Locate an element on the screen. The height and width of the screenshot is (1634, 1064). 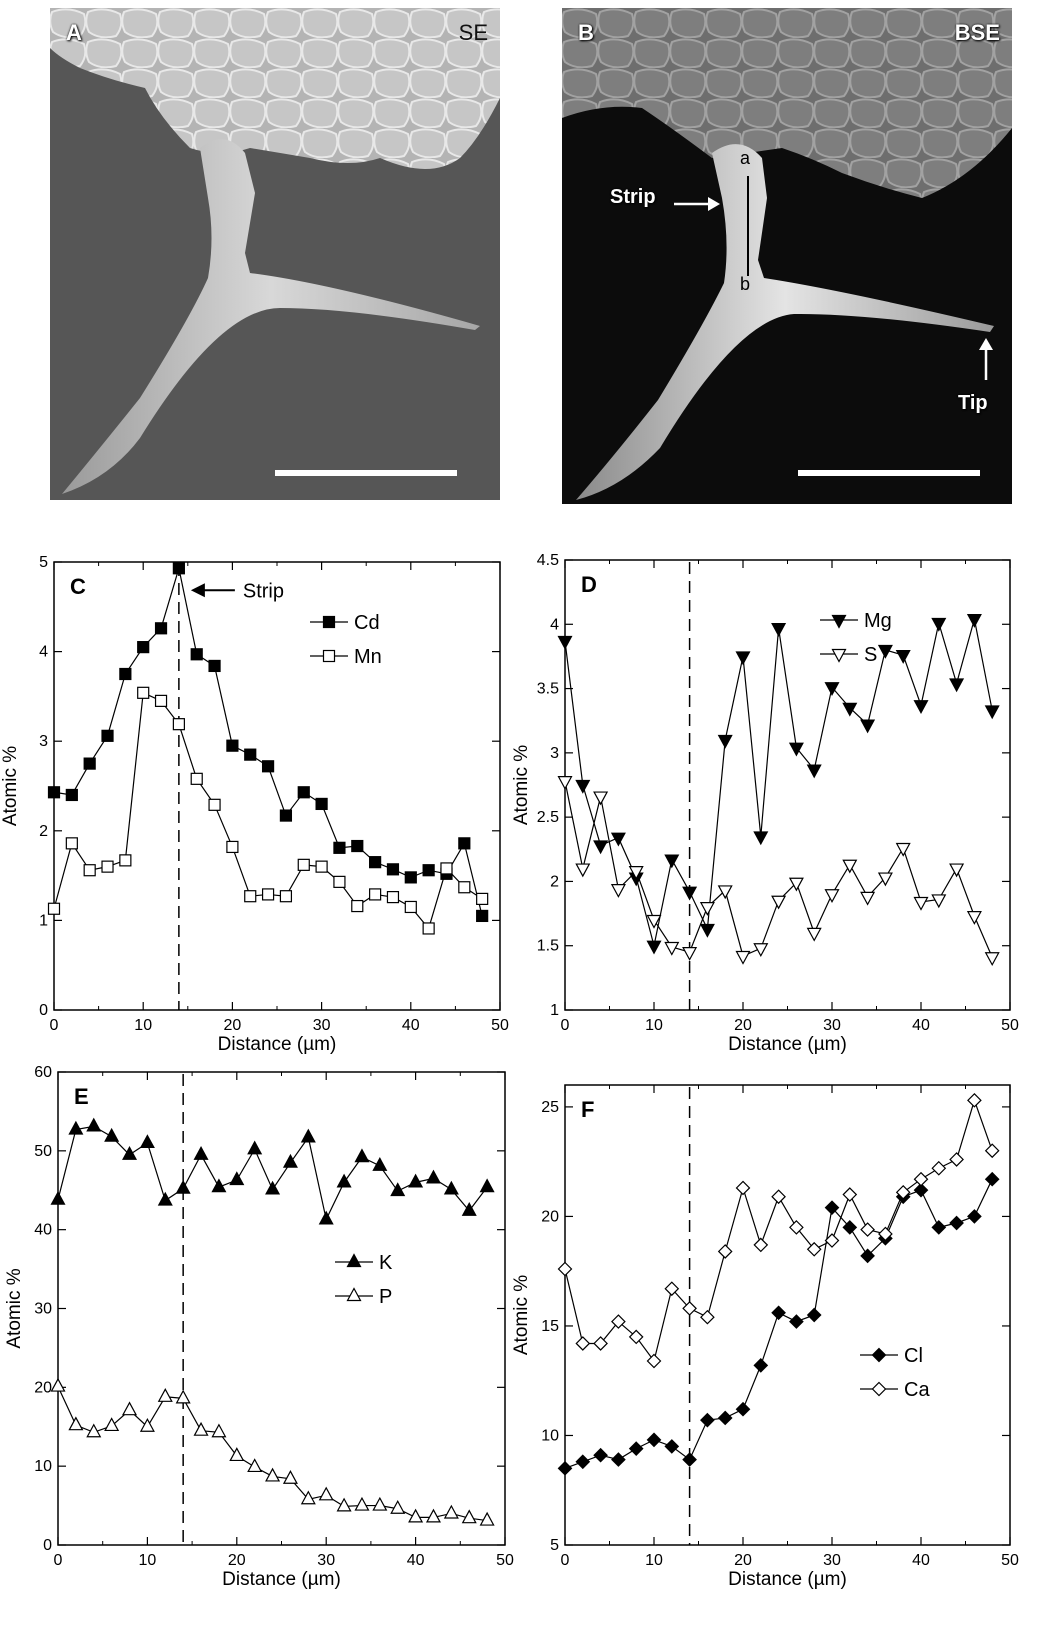
plot-frame is located at coordinates (787, 1315).